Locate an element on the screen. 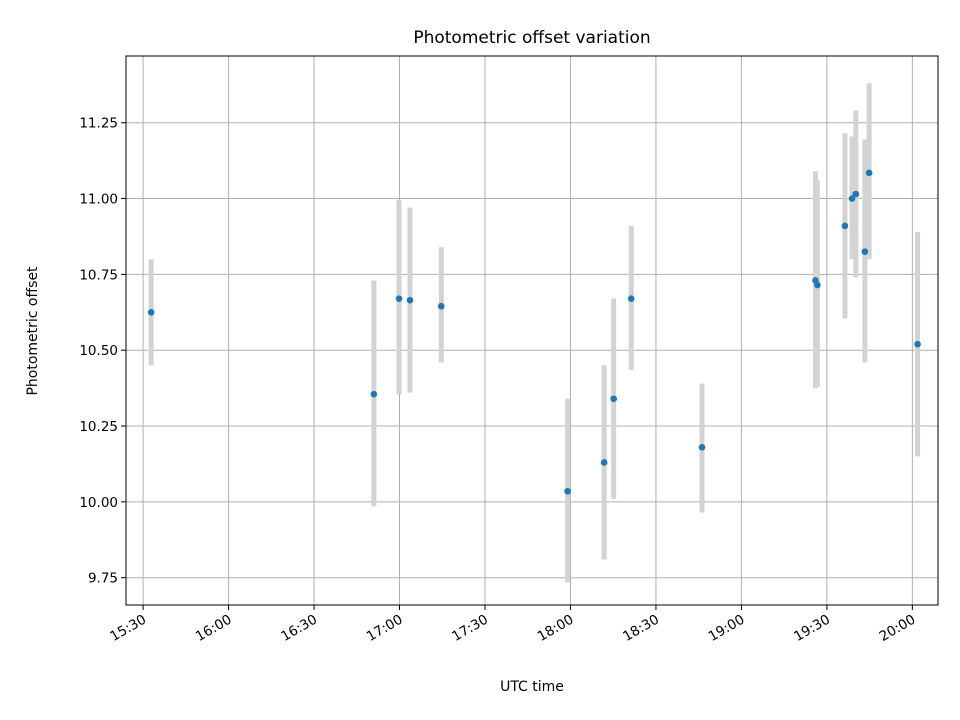 This screenshot has width=960, height=720. x-tick-label: 18:30 is located at coordinates (641, 628).